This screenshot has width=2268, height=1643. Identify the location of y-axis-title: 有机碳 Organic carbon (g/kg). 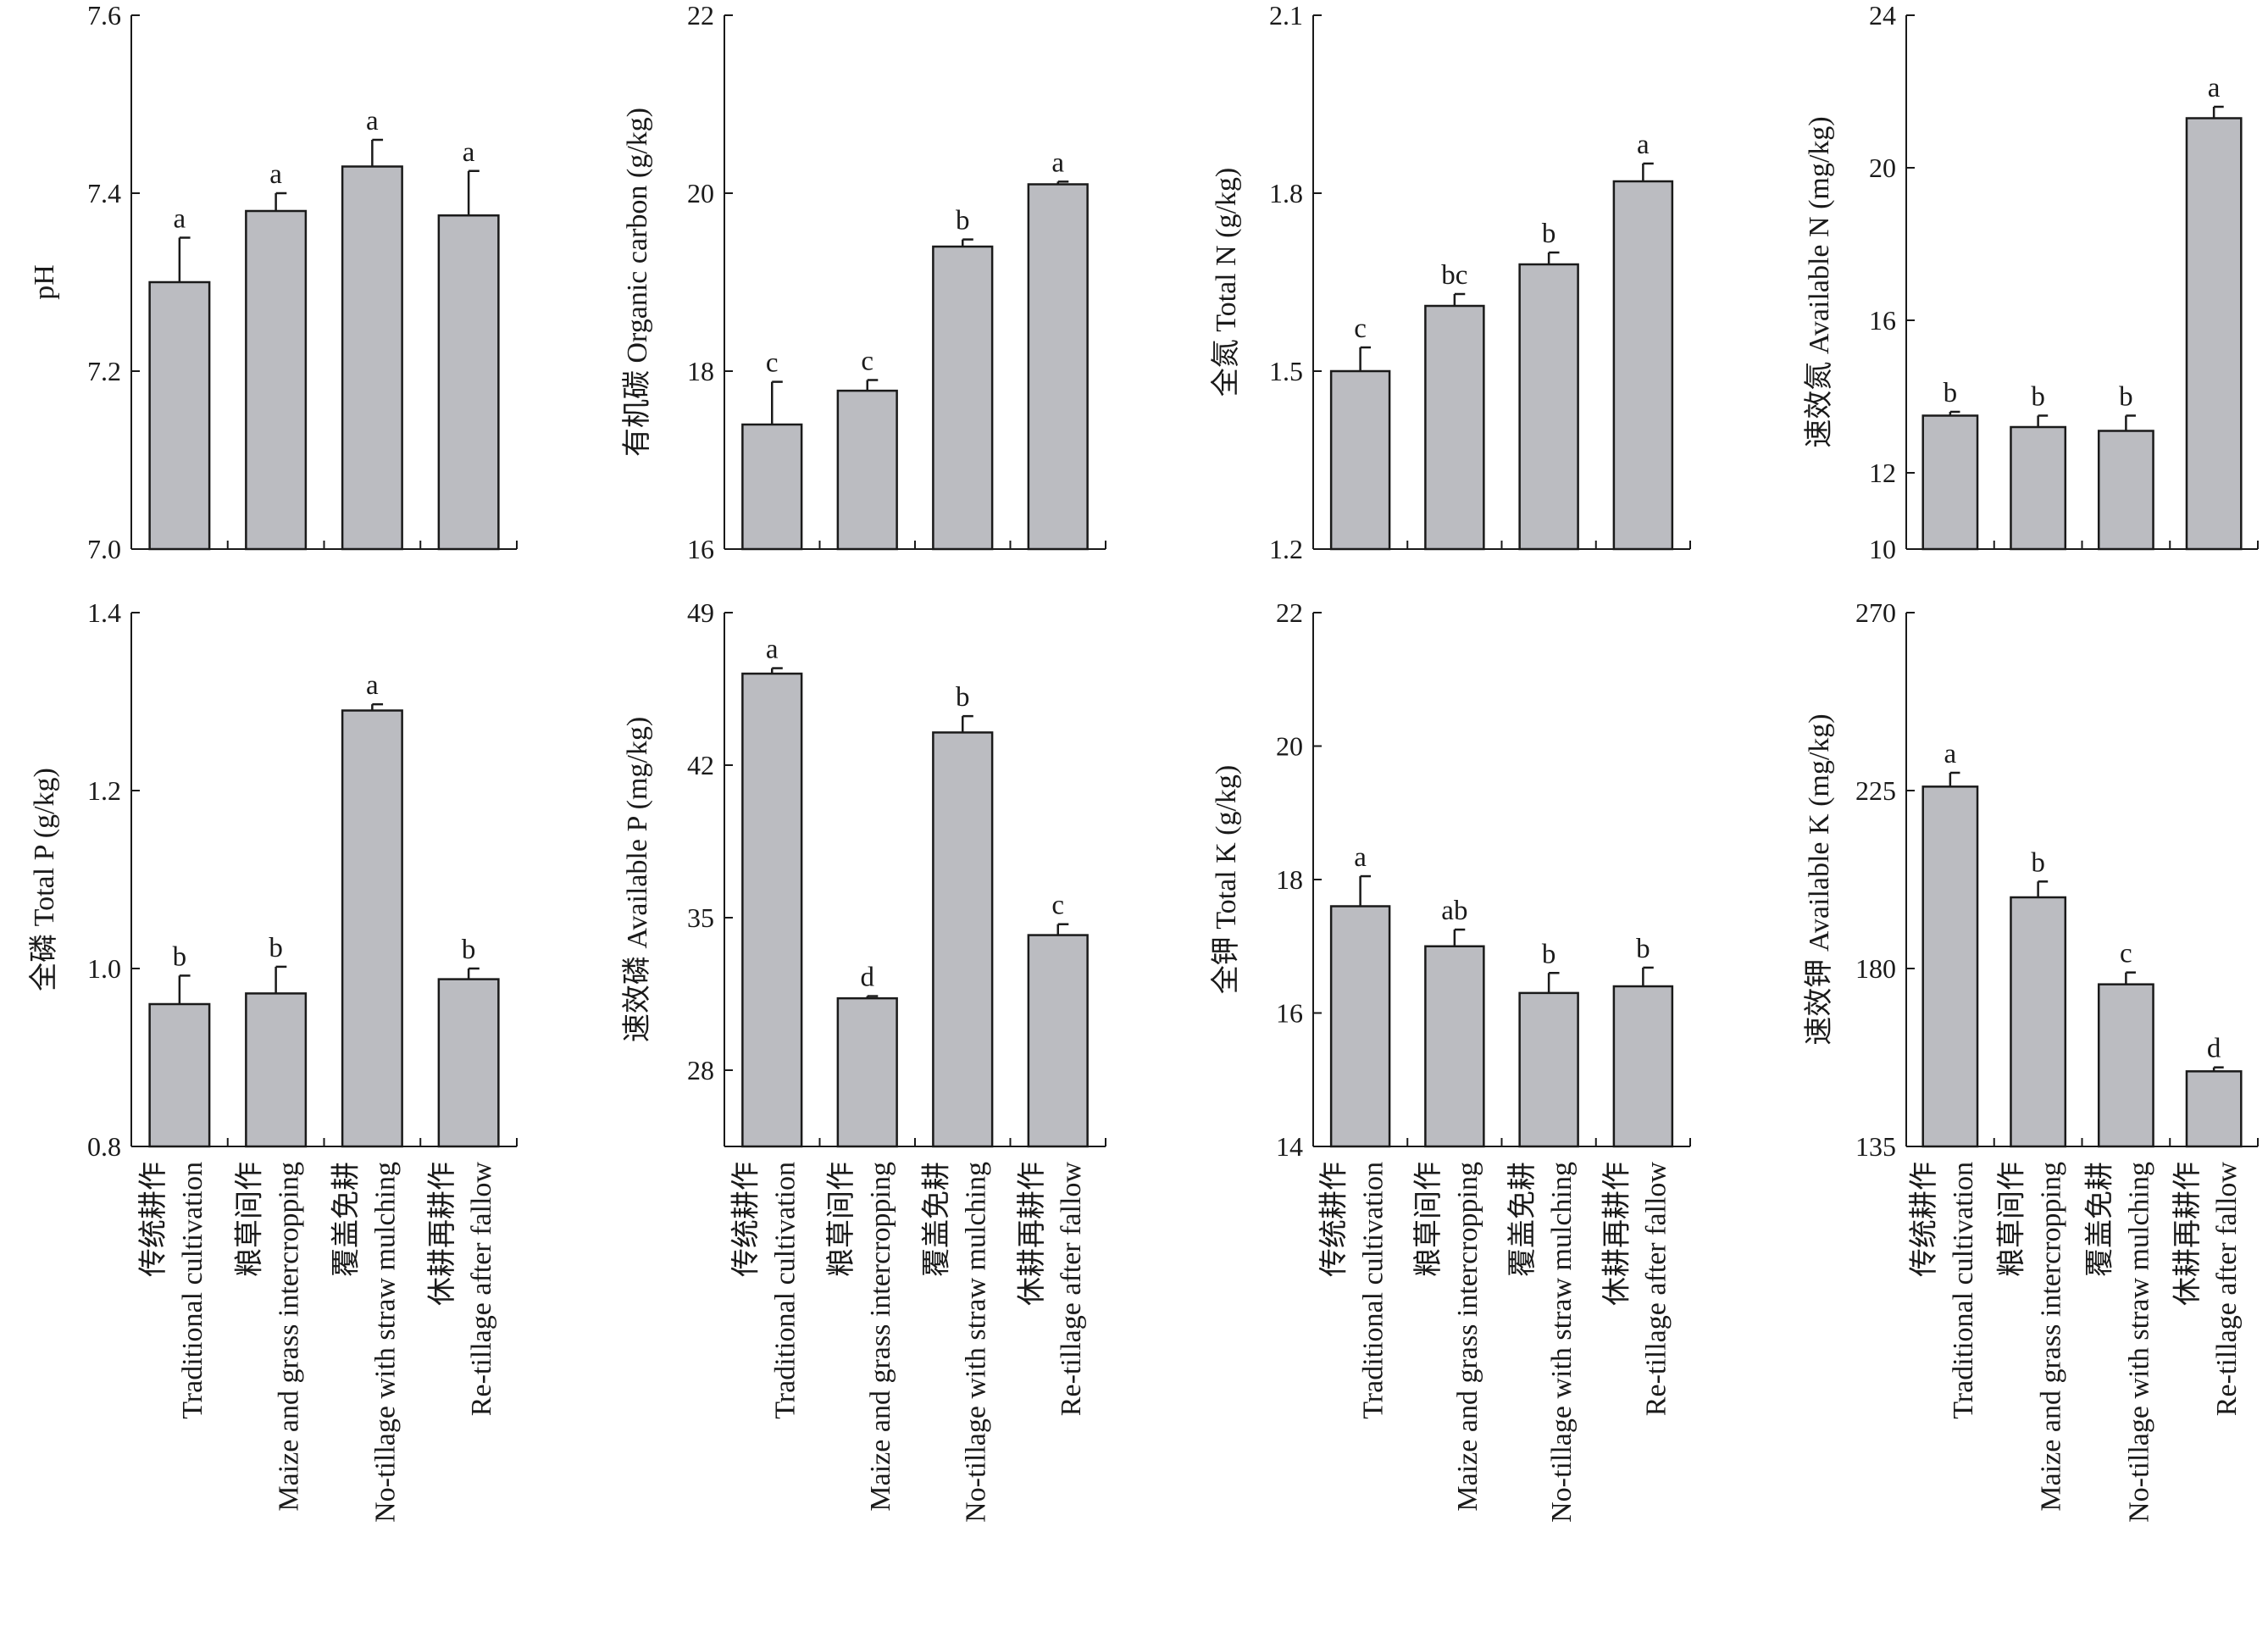
(637, 282).